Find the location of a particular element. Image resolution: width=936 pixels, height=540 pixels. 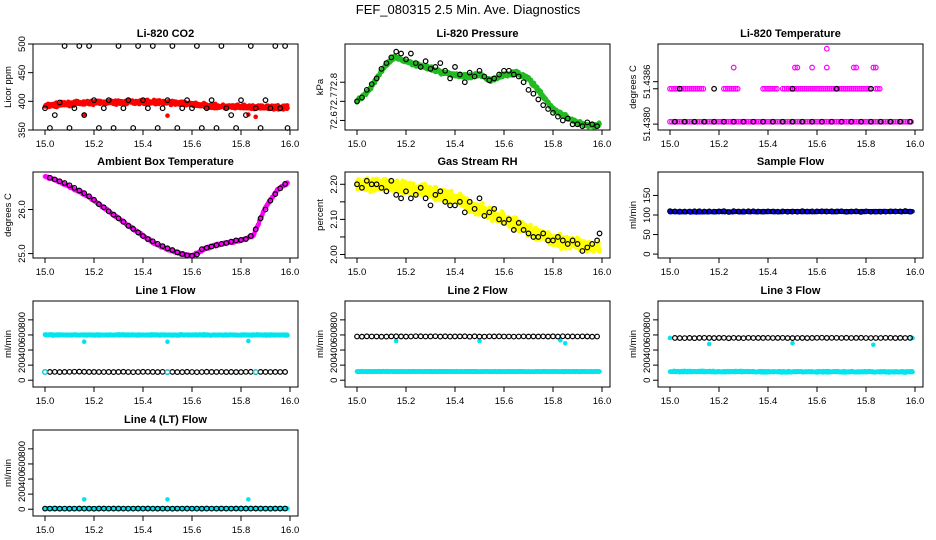

x-tick-label: 15.6 is located at coordinates (192, 272).